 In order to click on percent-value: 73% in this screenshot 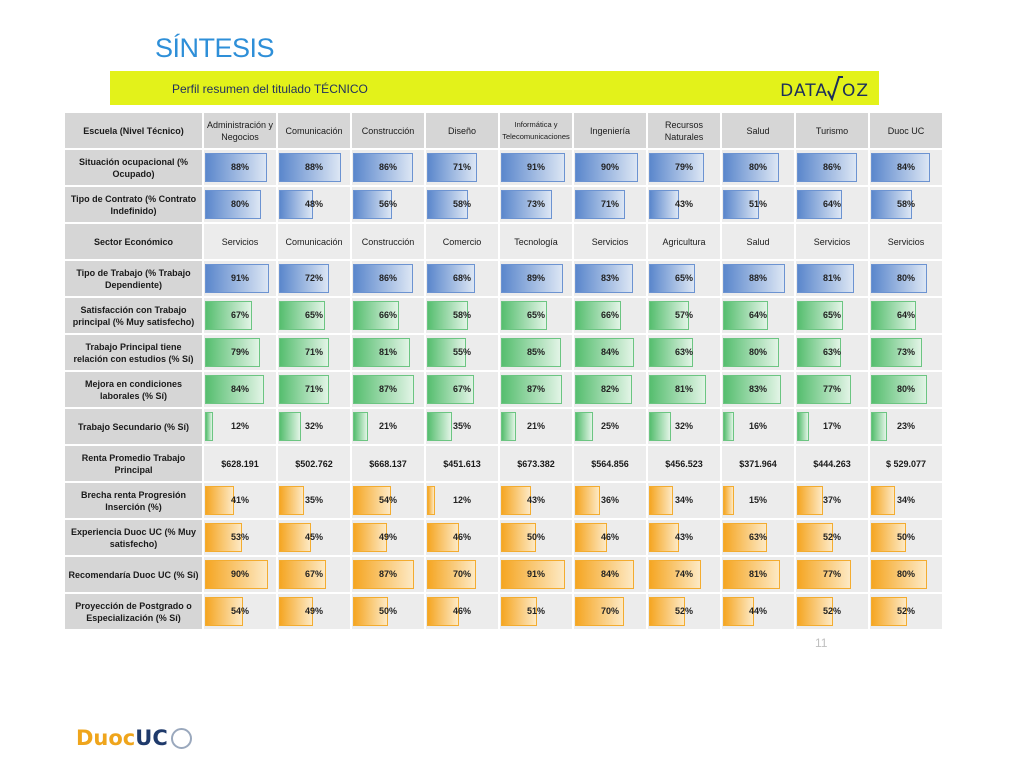, I will do `click(535, 204)`.